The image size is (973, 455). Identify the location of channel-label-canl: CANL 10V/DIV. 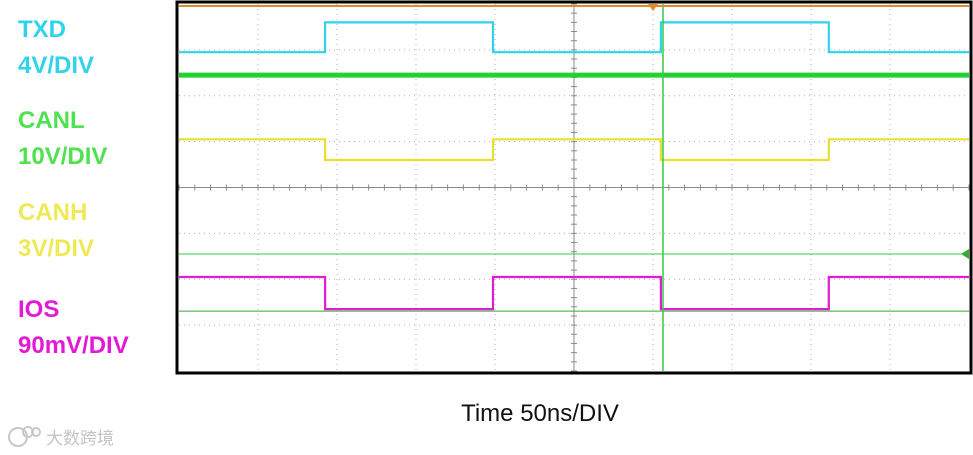
(62, 139).